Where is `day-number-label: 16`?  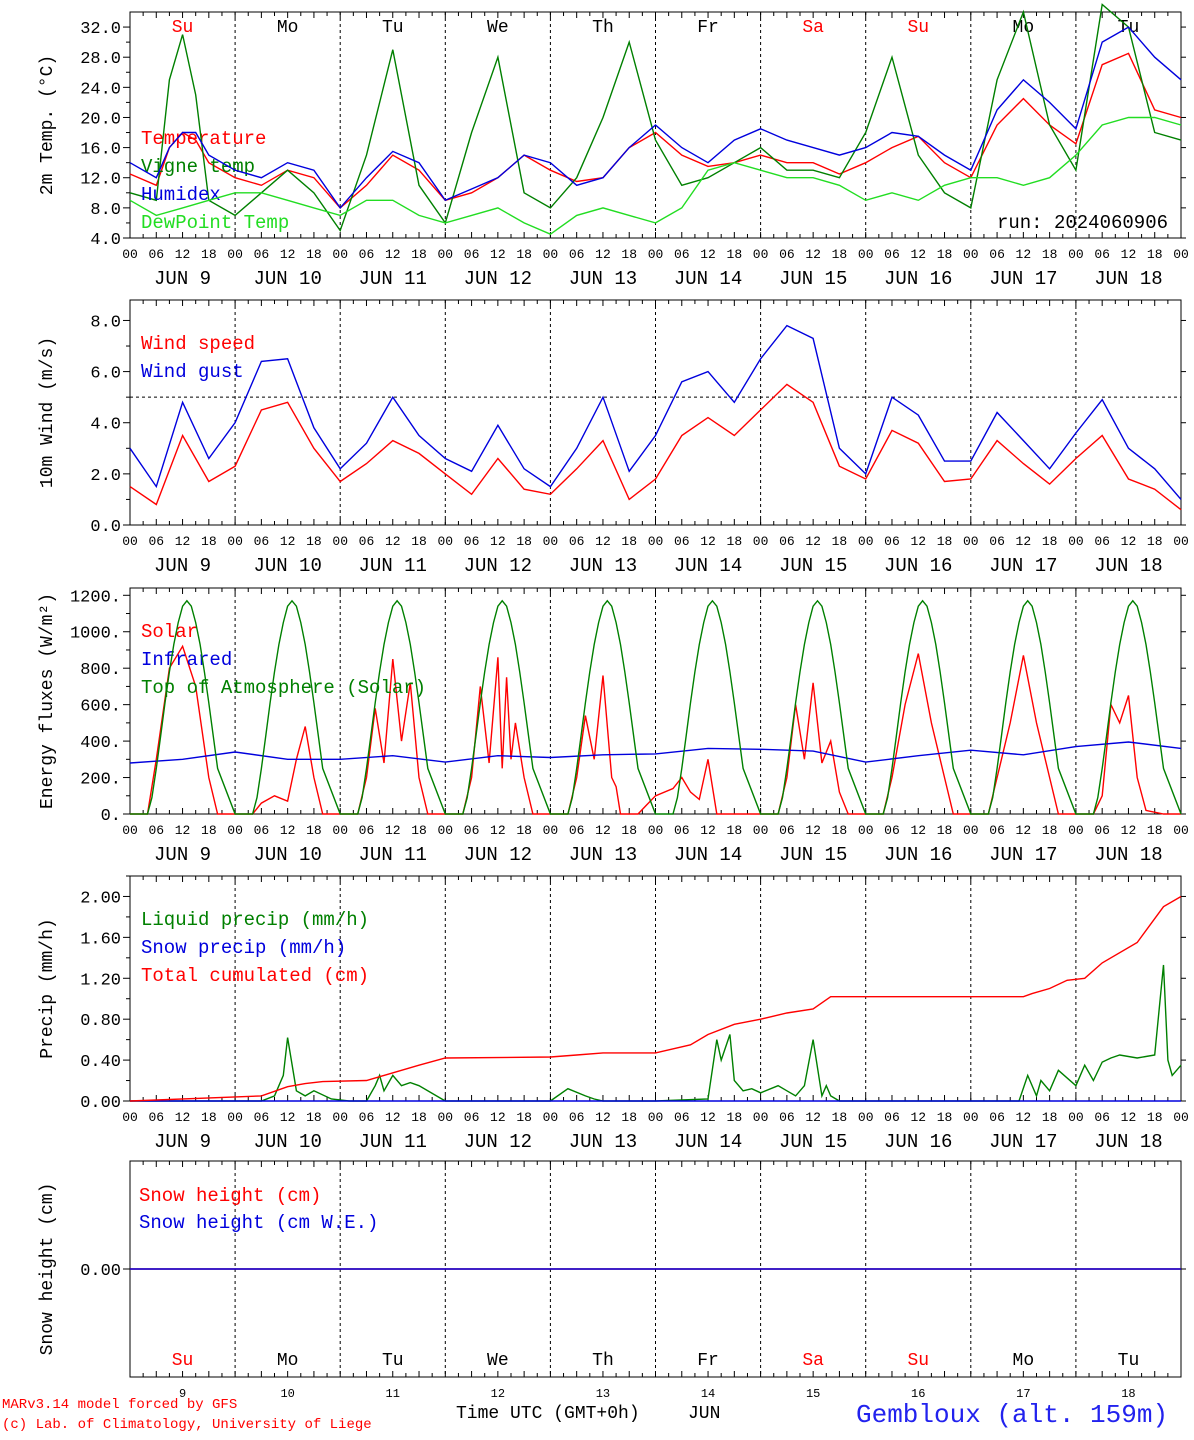
day-number-label: 16 is located at coordinates (918, 1394).